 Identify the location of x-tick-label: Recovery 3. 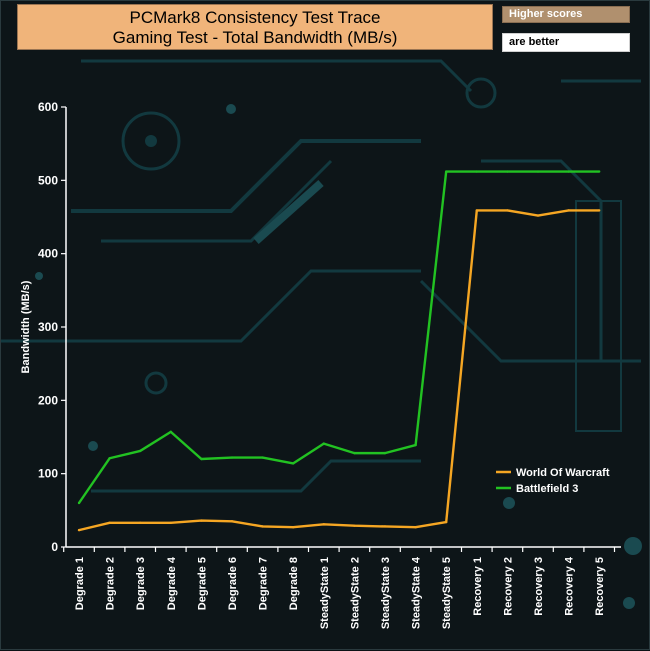
(539, 586).